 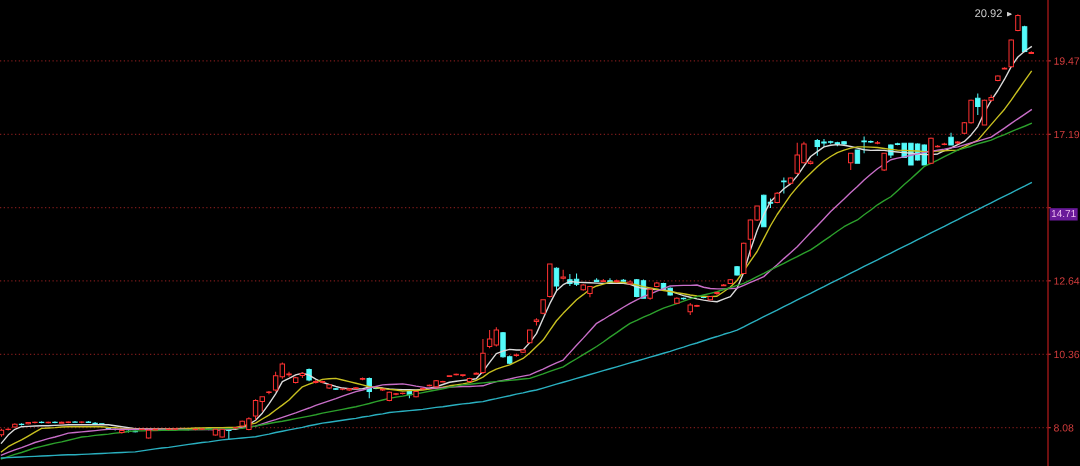 I want to click on y-tick-label: 17.19, so click(x=1067, y=134).